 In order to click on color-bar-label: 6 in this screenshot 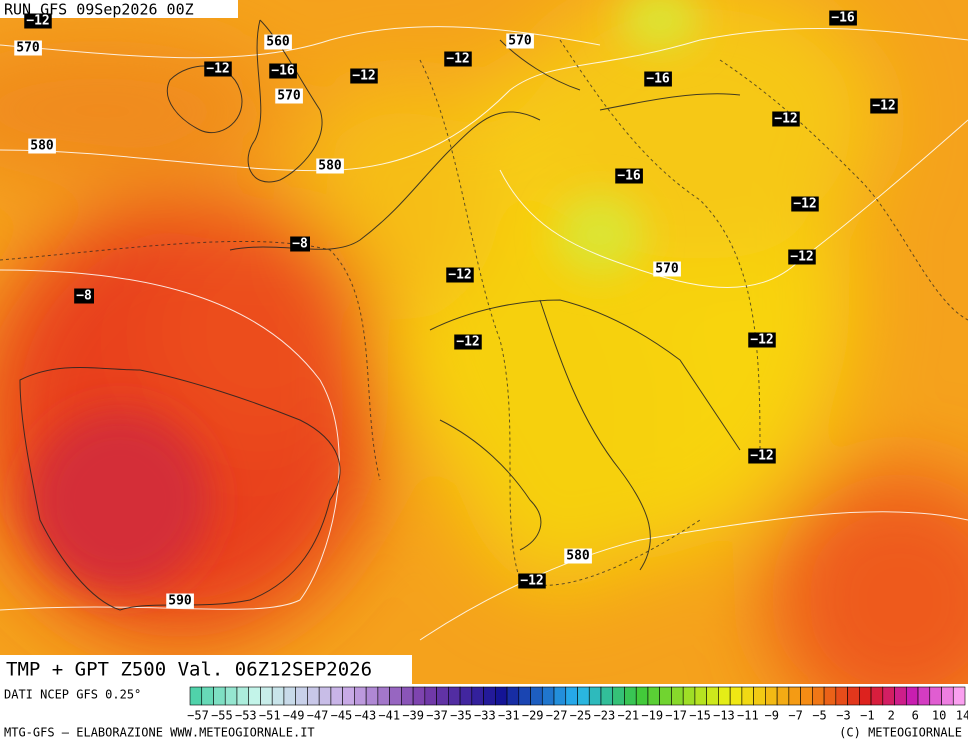, I will do `click(915, 716)`.